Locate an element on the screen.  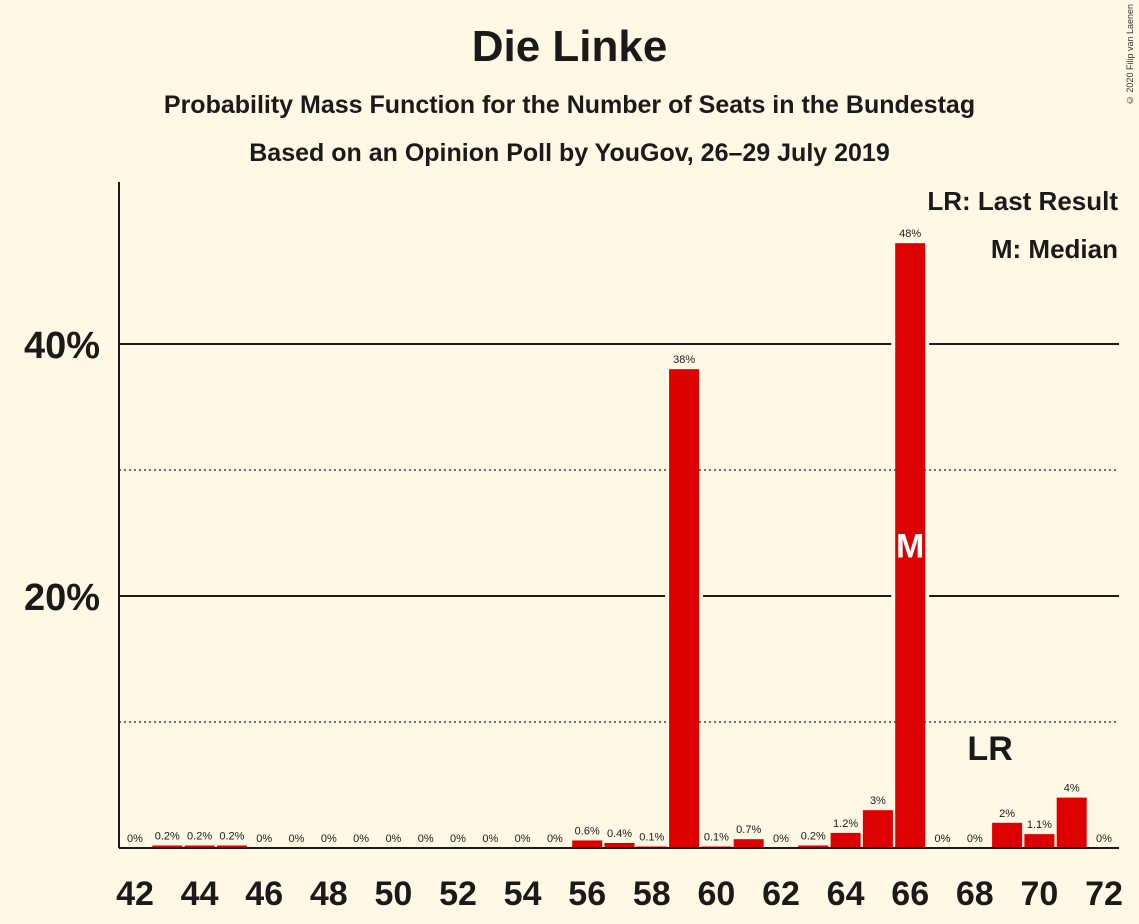
x-tick-label: 44 is located at coordinates (200, 894).